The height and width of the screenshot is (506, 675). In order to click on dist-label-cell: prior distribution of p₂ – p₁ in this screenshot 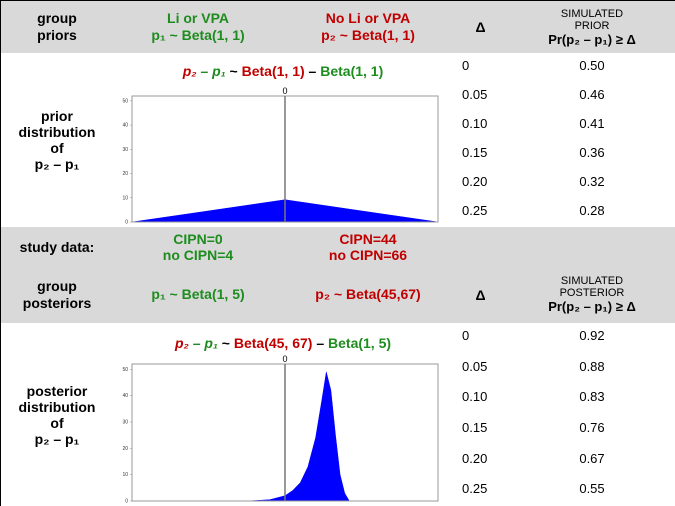, I will do `click(57, 140)`.